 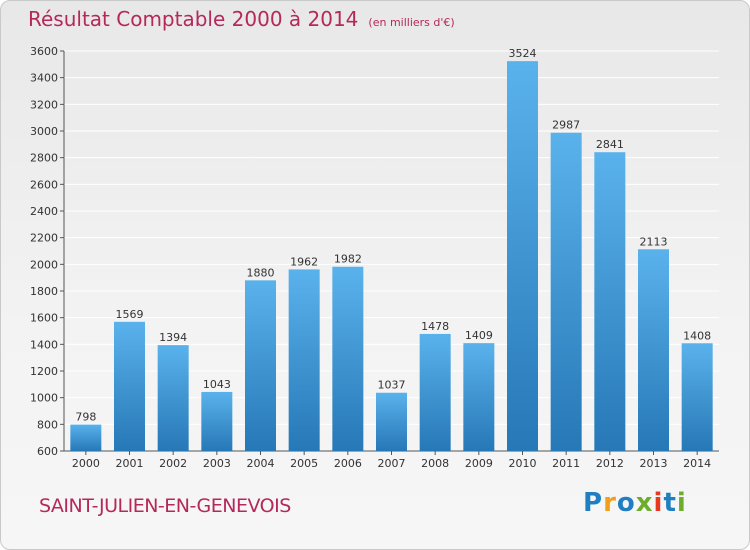 What do you see at coordinates (479, 335) in the screenshot?
I see `data-label: 1409` at bounding box center [479, 335].